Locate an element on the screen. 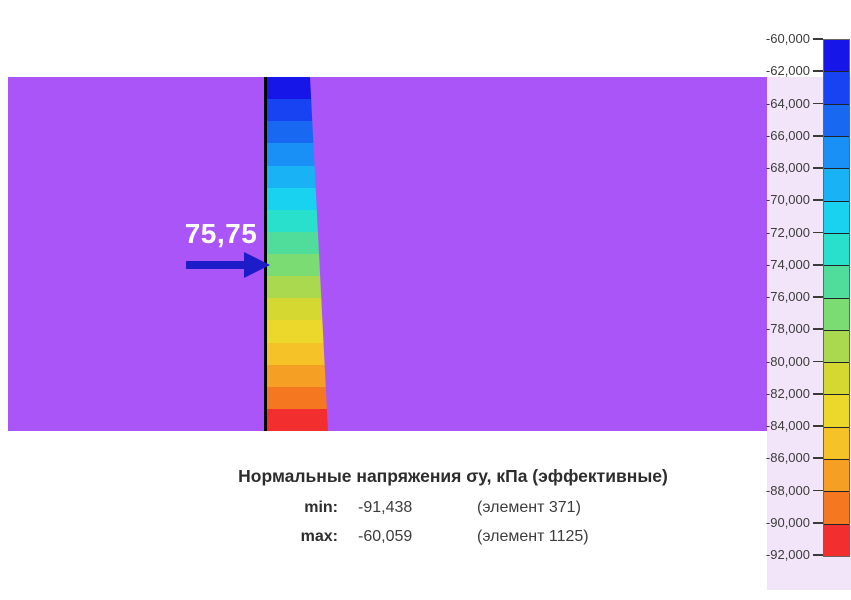 The height and width of the screenshot is (600, 851). max-value: -60,059 is located at coordinates (385, 536).